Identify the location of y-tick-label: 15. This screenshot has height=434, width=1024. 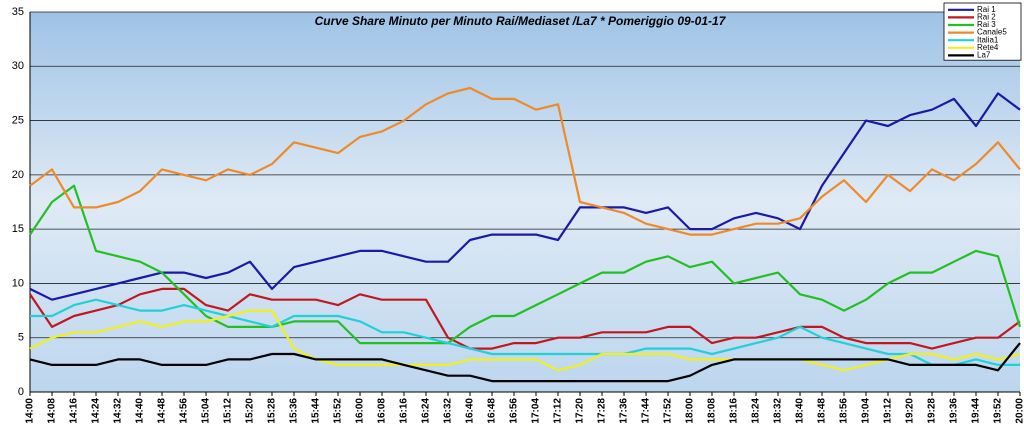
(18, 229).